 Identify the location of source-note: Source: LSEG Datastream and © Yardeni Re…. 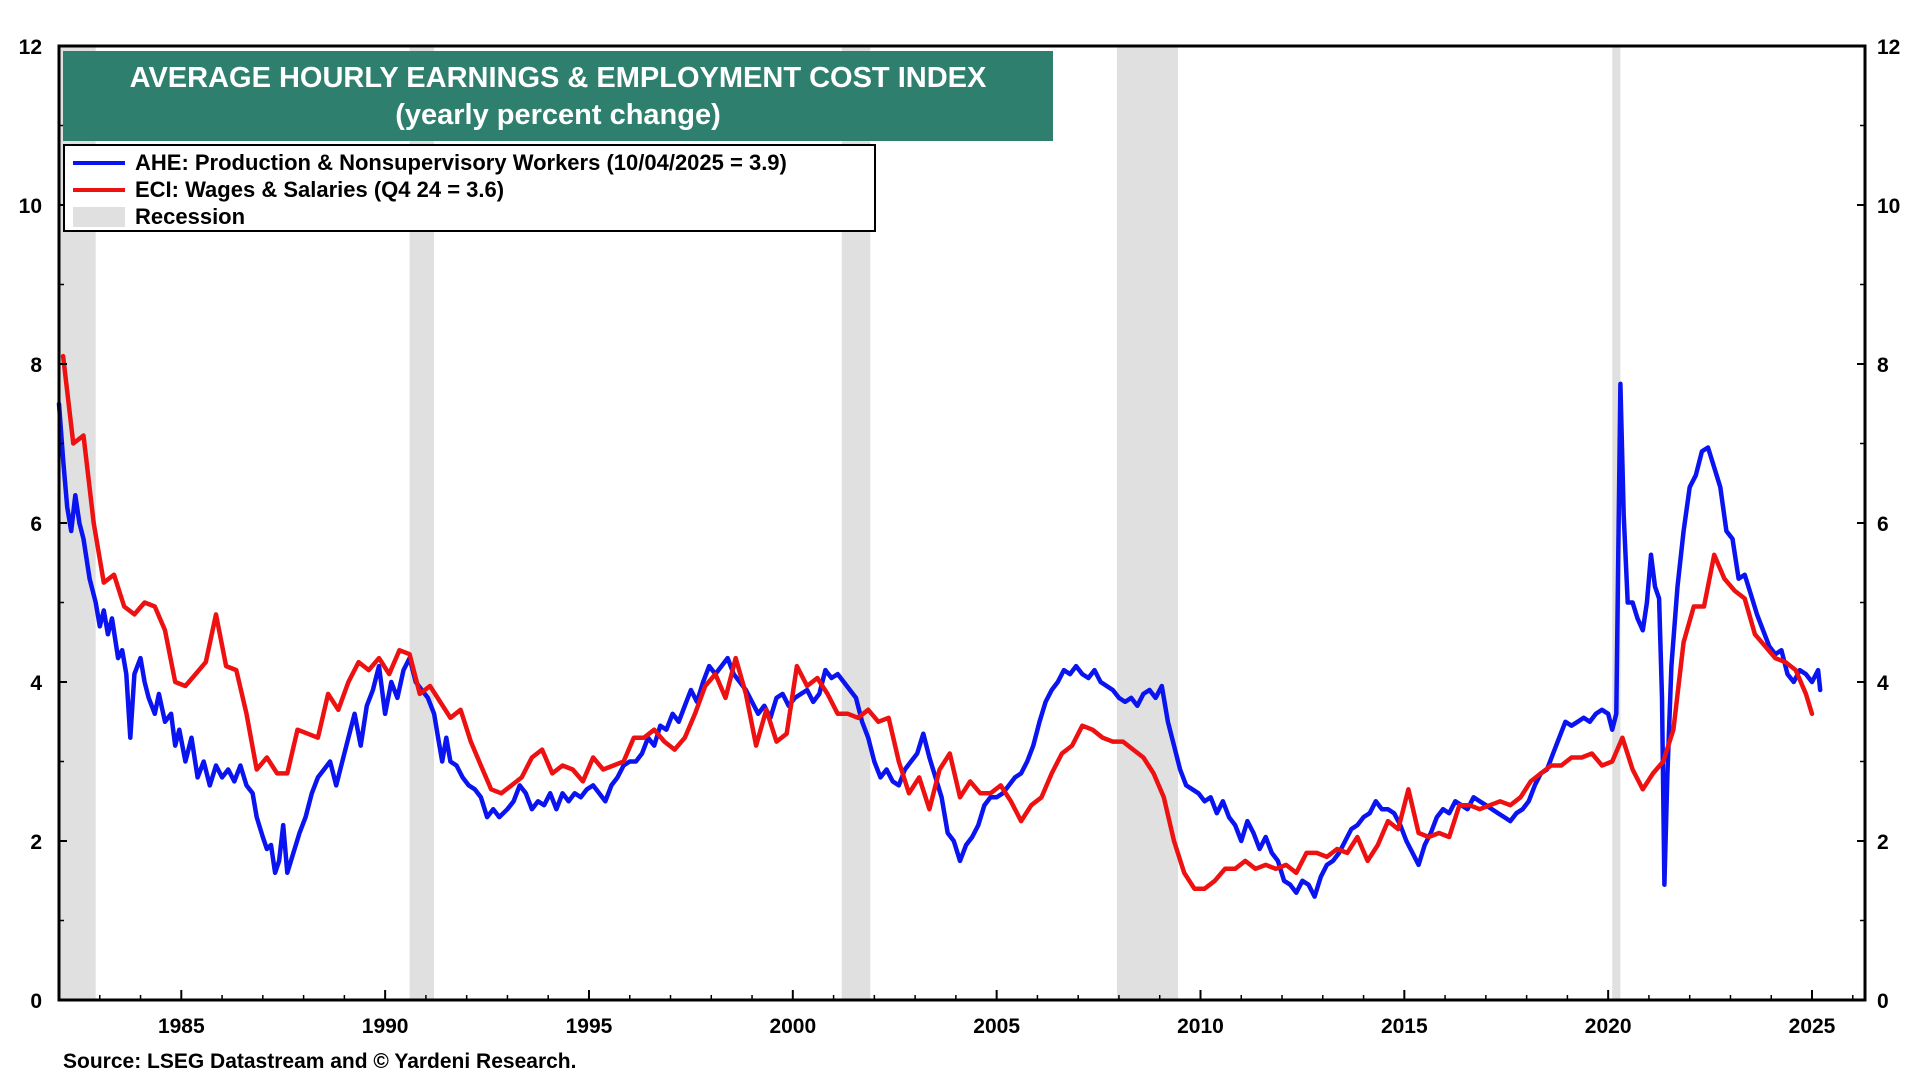
(320, 1061).